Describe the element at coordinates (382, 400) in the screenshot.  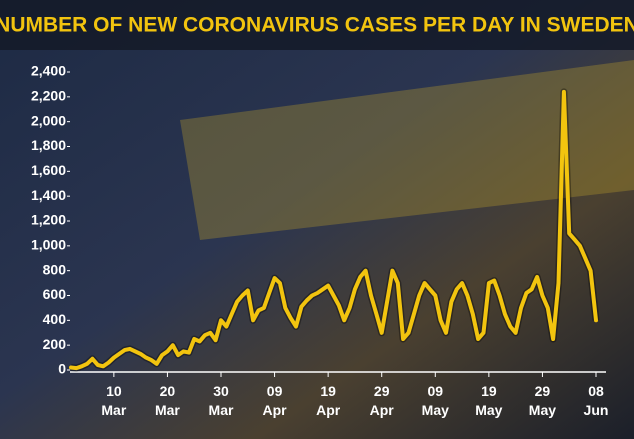
I see `x-tick-label: 29 Apr` at that location.